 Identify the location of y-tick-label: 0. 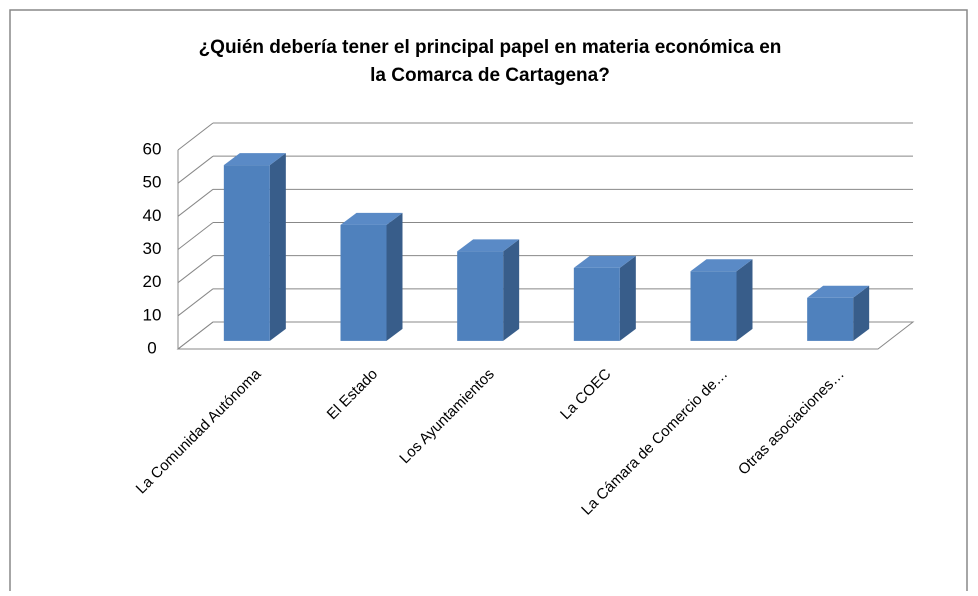
(151, 347).